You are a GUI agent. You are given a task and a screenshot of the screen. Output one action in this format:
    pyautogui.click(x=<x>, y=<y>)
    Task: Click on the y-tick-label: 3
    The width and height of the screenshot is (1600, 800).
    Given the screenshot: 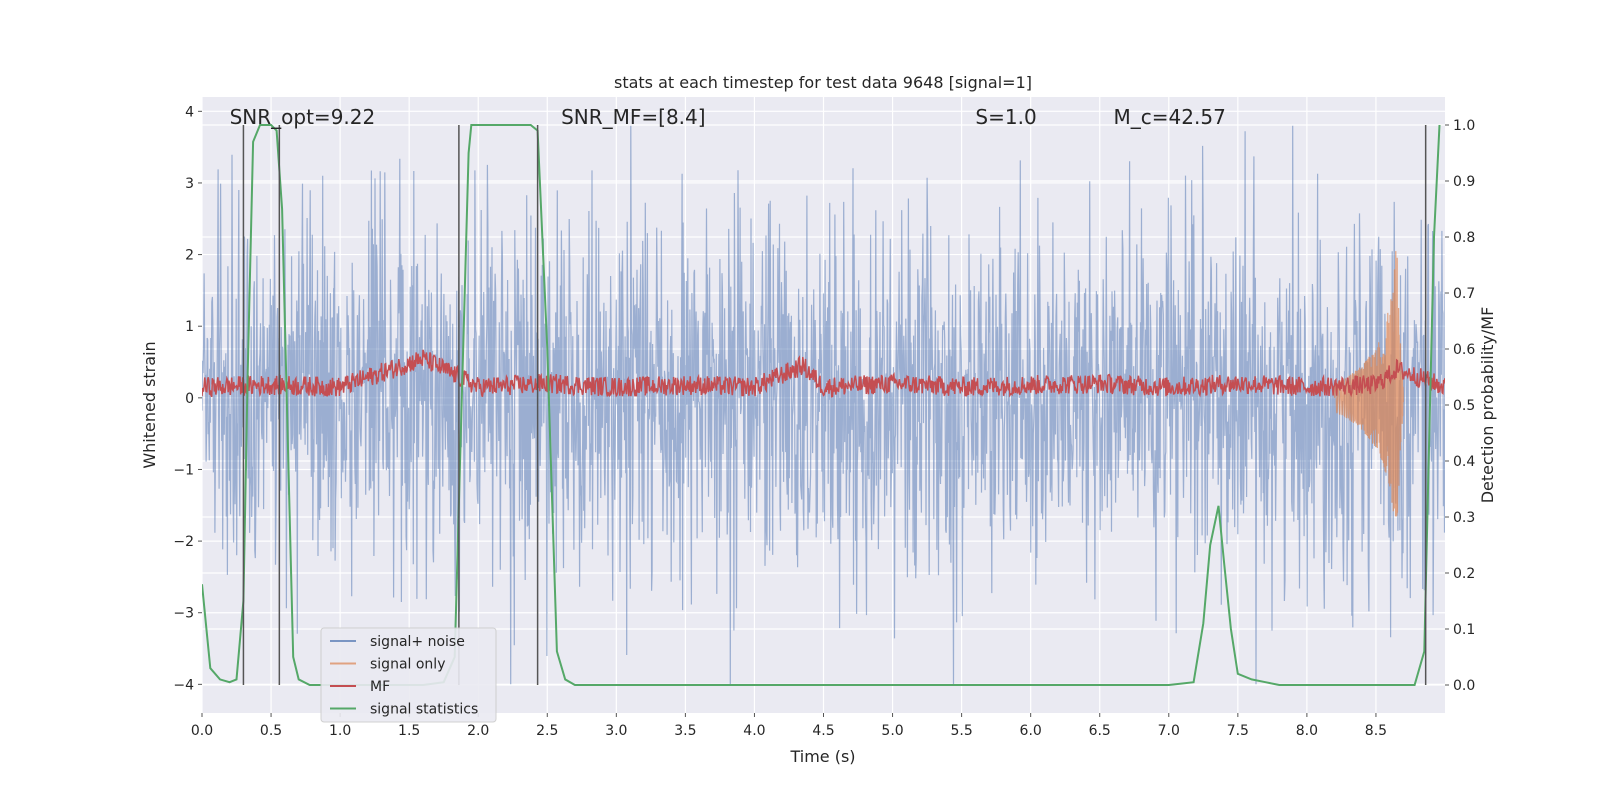 What is the action you would take?
    pyautogui.click(x=189, y=184)
    